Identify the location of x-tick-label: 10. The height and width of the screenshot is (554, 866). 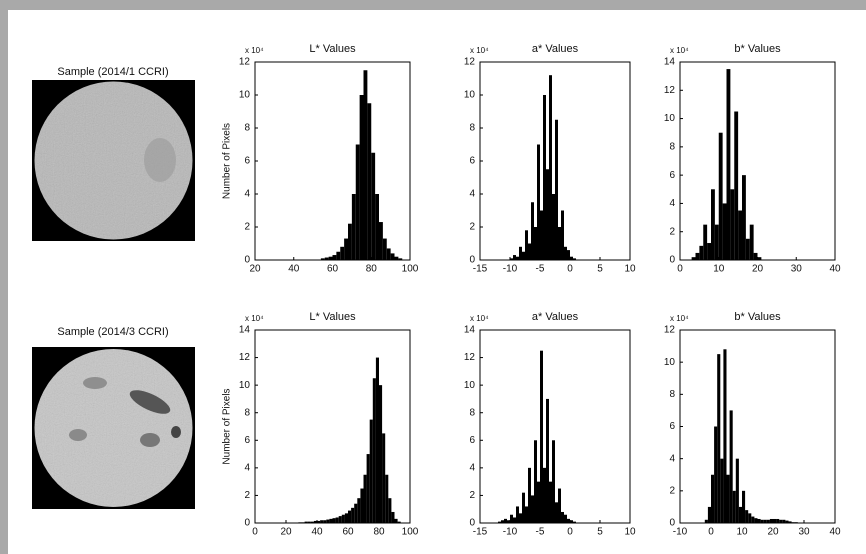
(630, 269).